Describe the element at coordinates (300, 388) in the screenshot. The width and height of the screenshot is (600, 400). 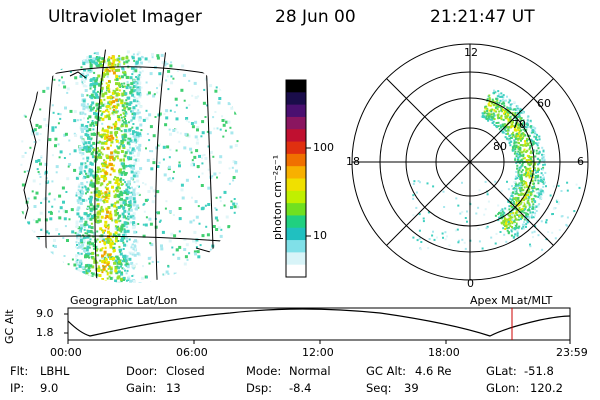
I see `dsp-value: -8.4` at that location.